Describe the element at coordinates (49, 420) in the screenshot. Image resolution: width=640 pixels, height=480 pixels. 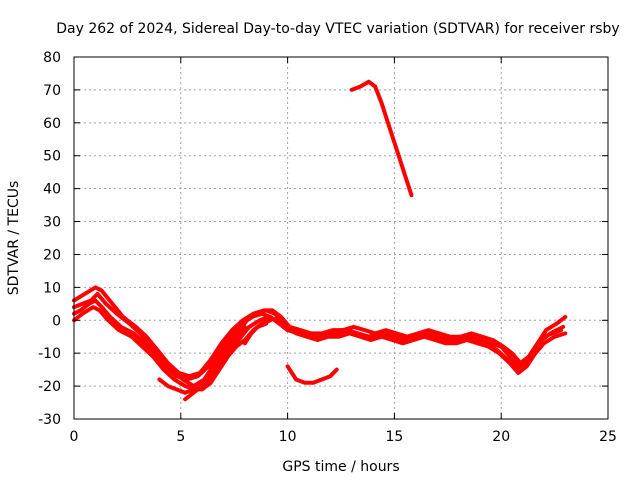
I see `y-tick-label: -30` at that location.